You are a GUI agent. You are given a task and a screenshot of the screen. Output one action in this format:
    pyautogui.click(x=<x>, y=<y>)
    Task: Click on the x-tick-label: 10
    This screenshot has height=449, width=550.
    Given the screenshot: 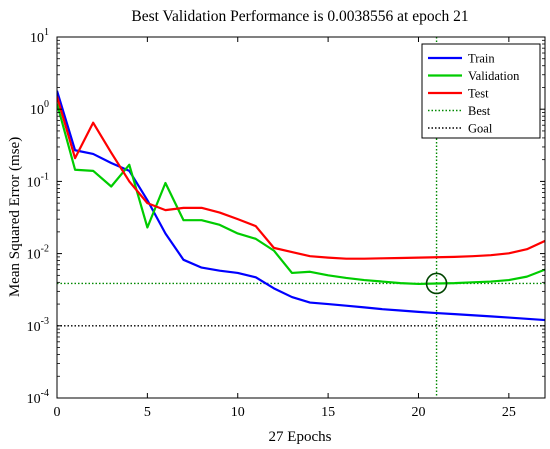 What is the action you would take?
    pyautogui.click(x=238, y=412)
    